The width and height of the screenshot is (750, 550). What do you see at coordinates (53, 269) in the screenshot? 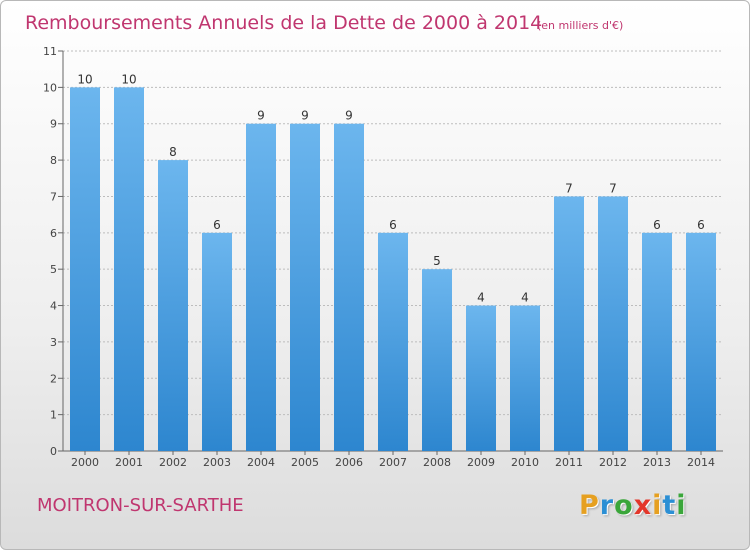
I see `y-tick-label: 5` at bounding box center [53, 269].